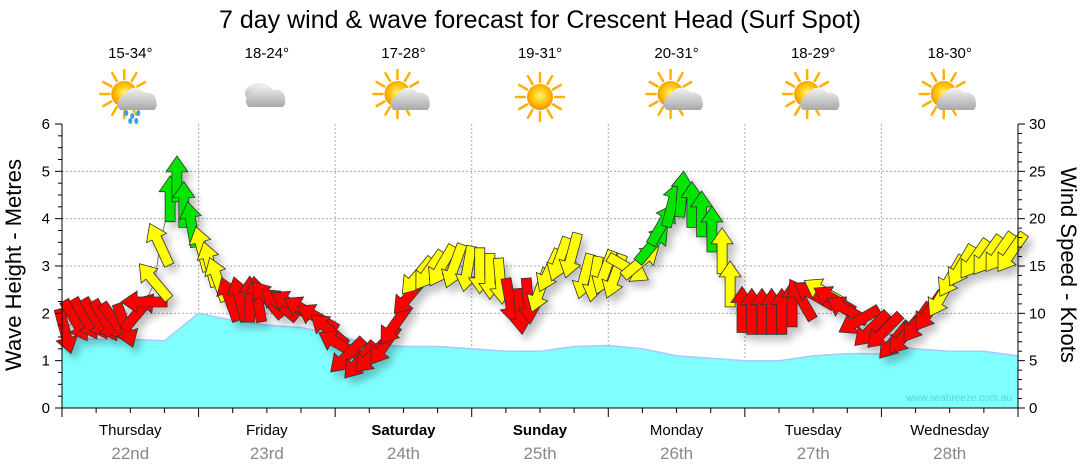 This screenshot has height=475, width=1080. Describe the element at coordinates (1033, 408) in the screenshot. I see `right-tick-label: 0` at that location.